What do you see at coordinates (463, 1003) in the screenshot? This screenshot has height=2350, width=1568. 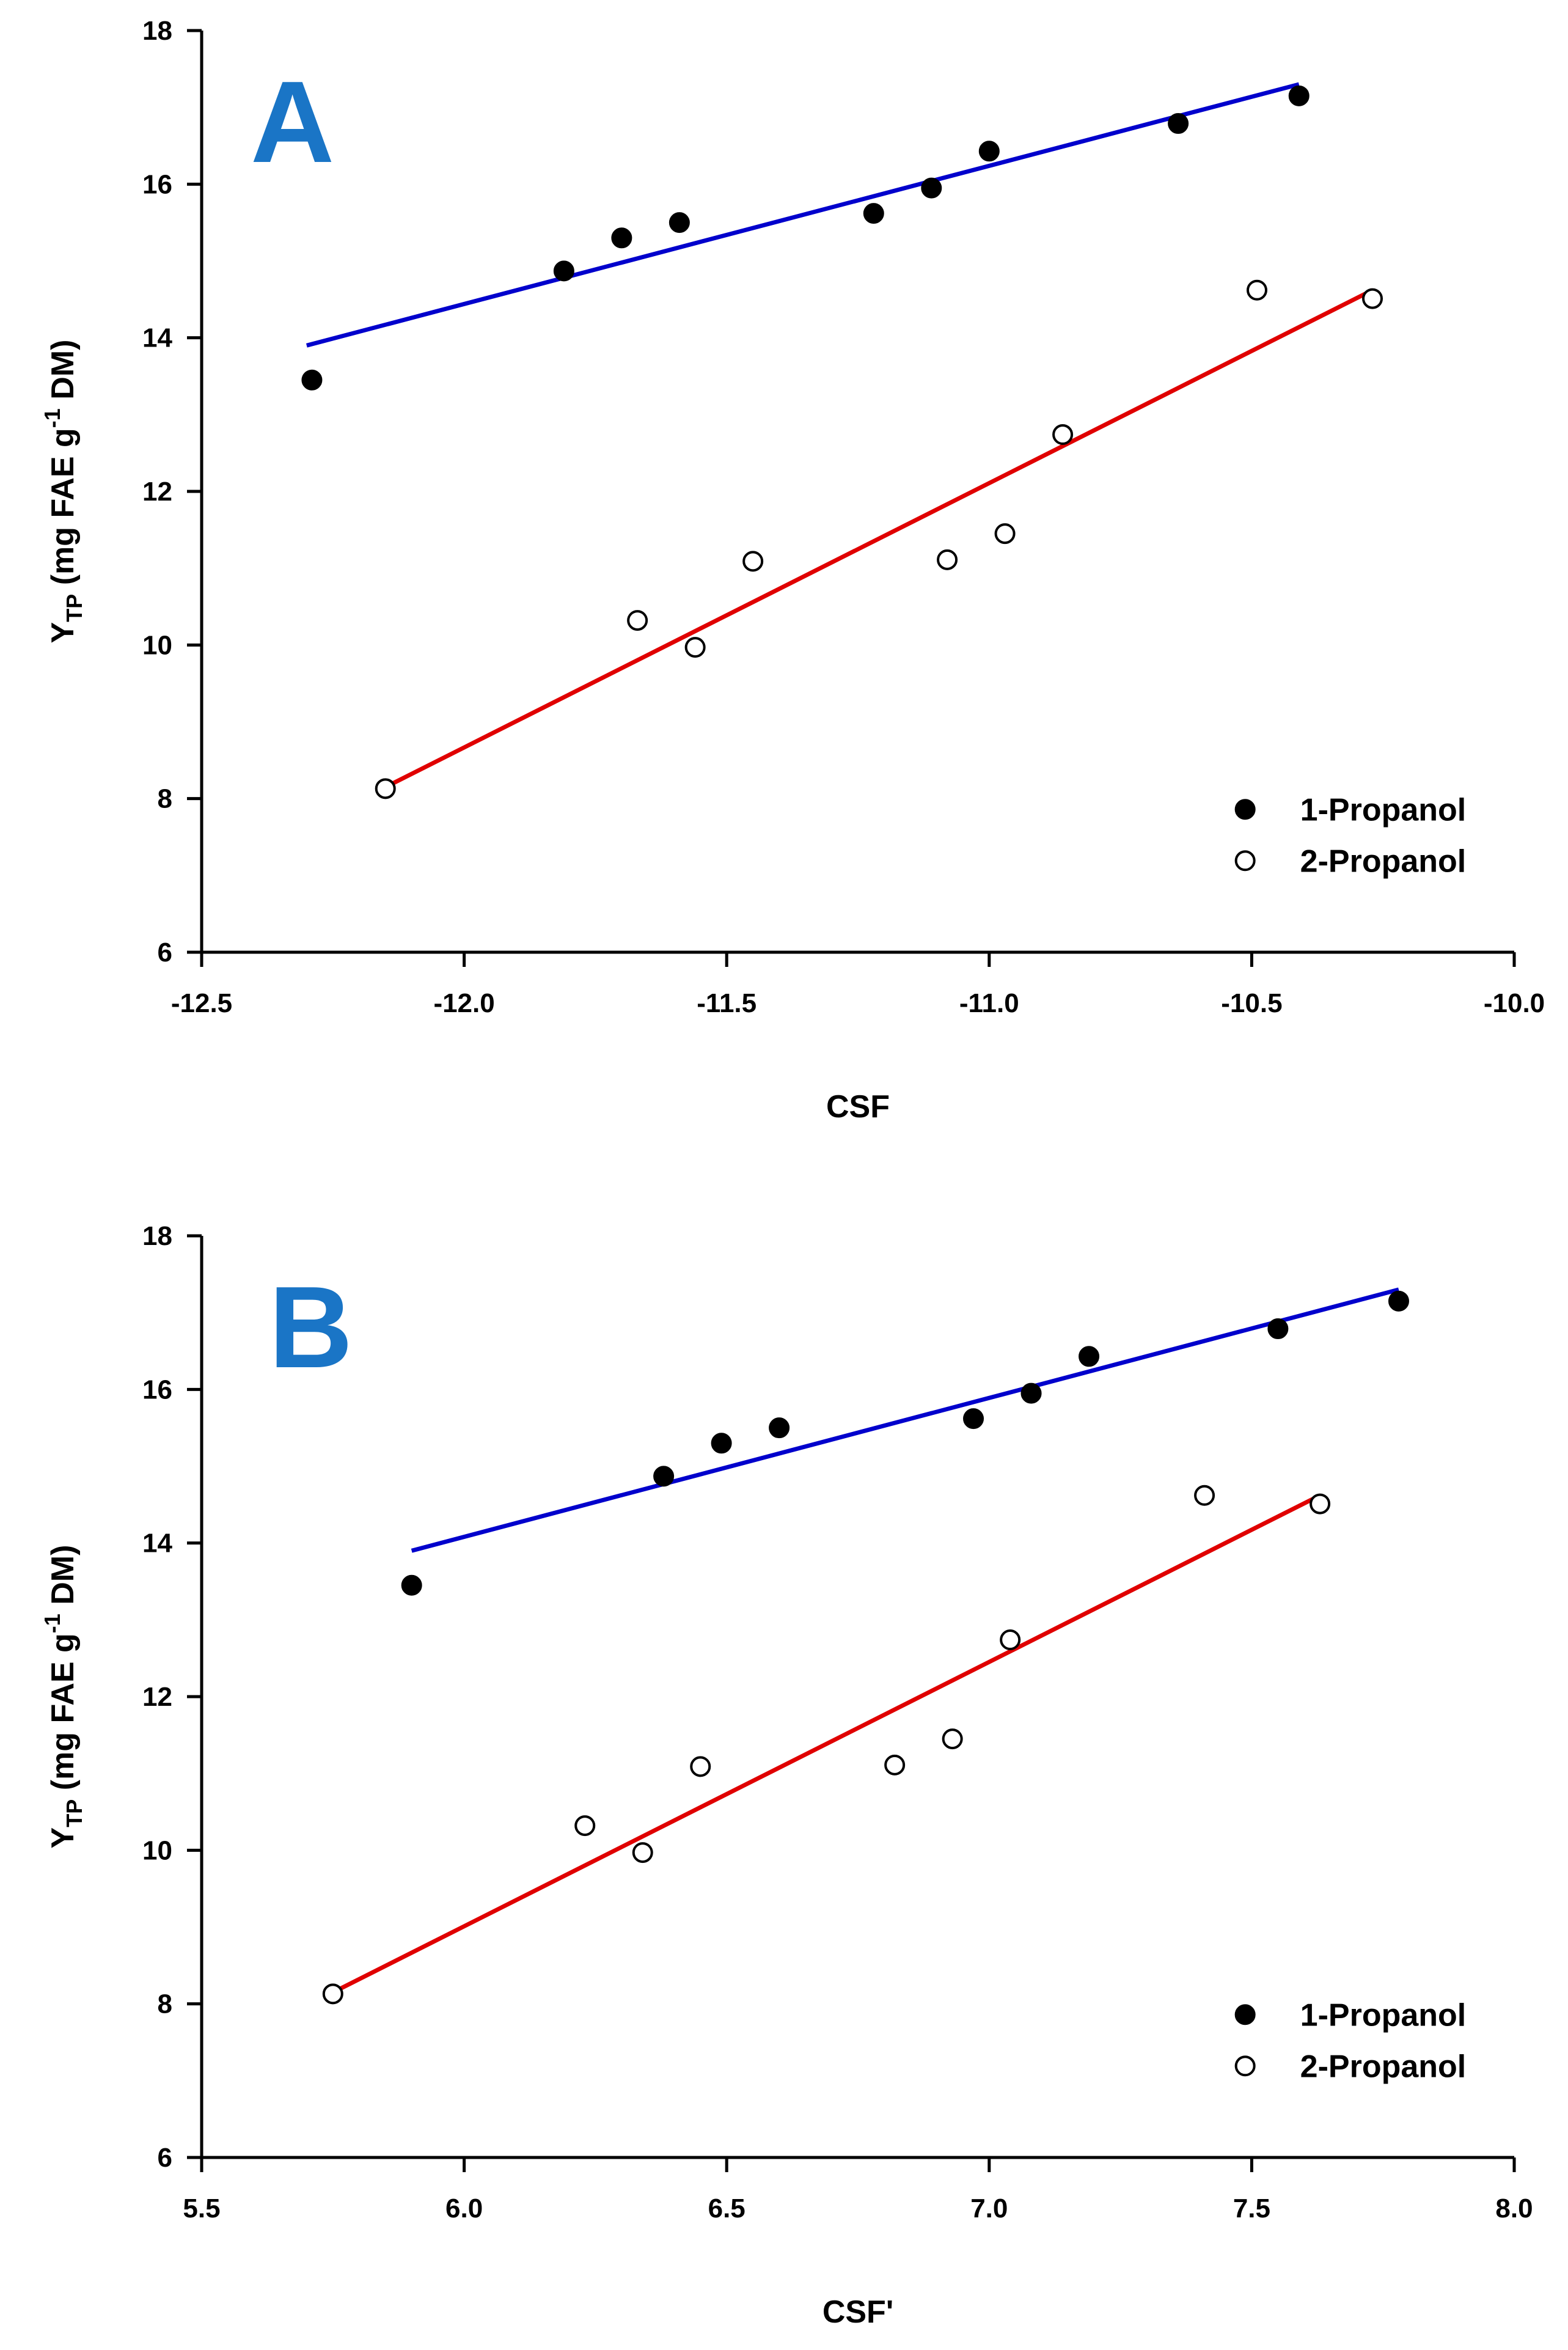 I see `x-tick-label: -12.0` at bounding box center [463, 1003].